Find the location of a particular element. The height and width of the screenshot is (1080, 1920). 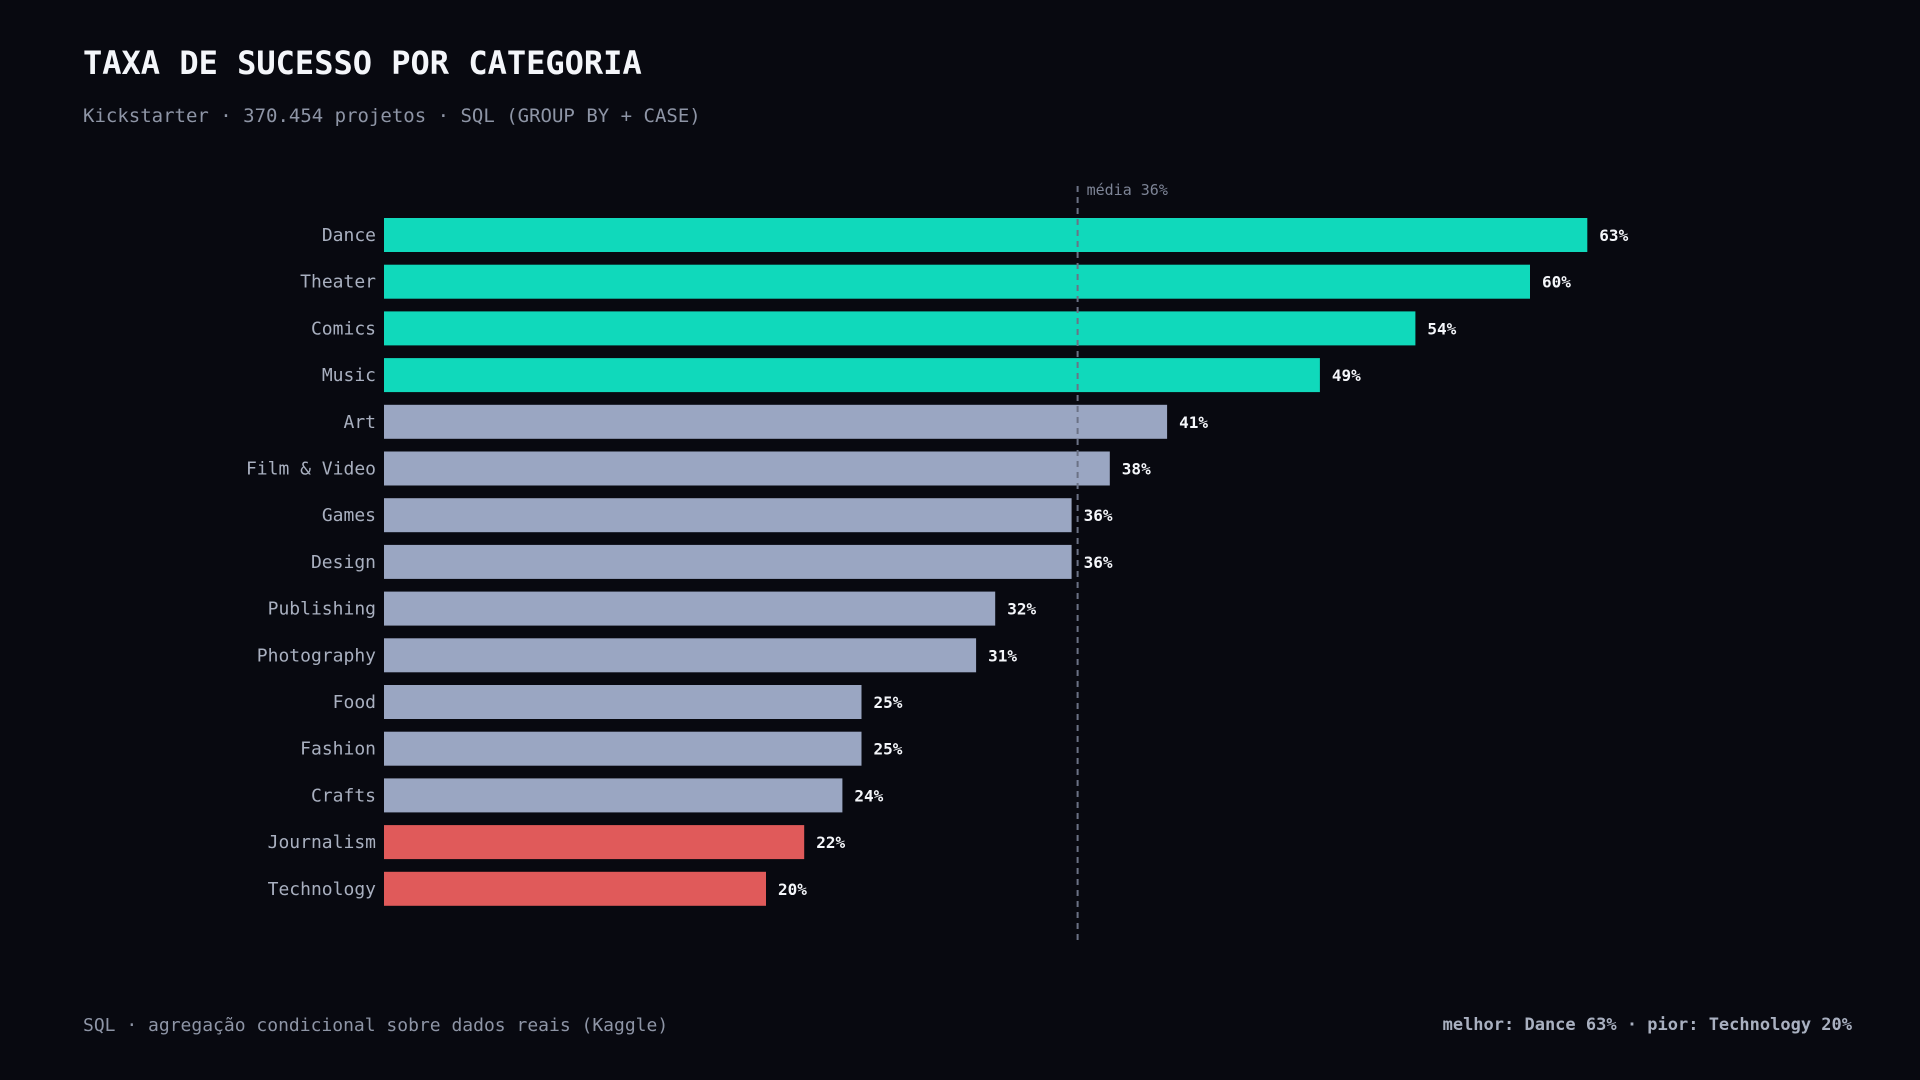

bar-music is located at coordinates (852, 375).